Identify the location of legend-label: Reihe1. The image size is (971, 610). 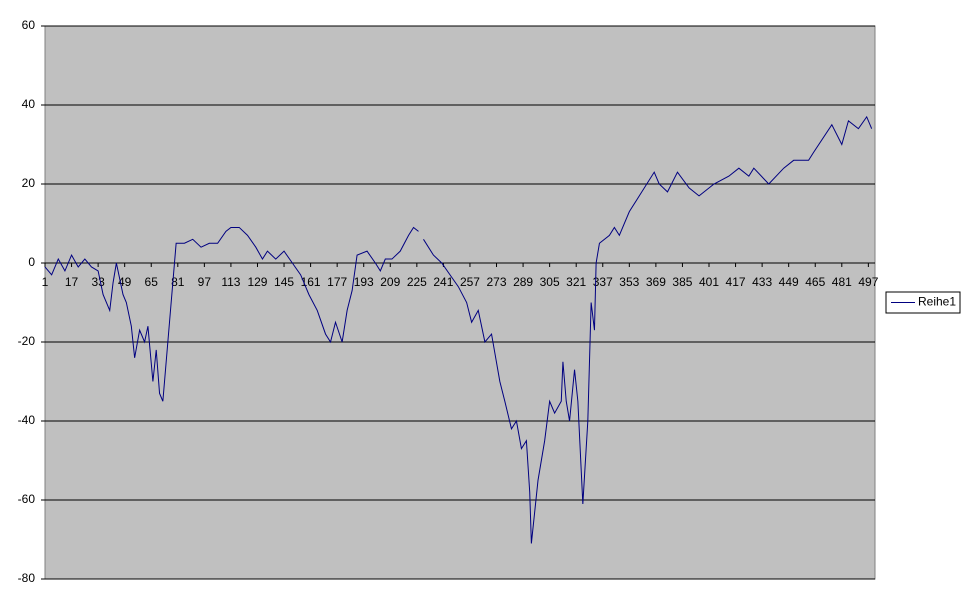
(937, 302).